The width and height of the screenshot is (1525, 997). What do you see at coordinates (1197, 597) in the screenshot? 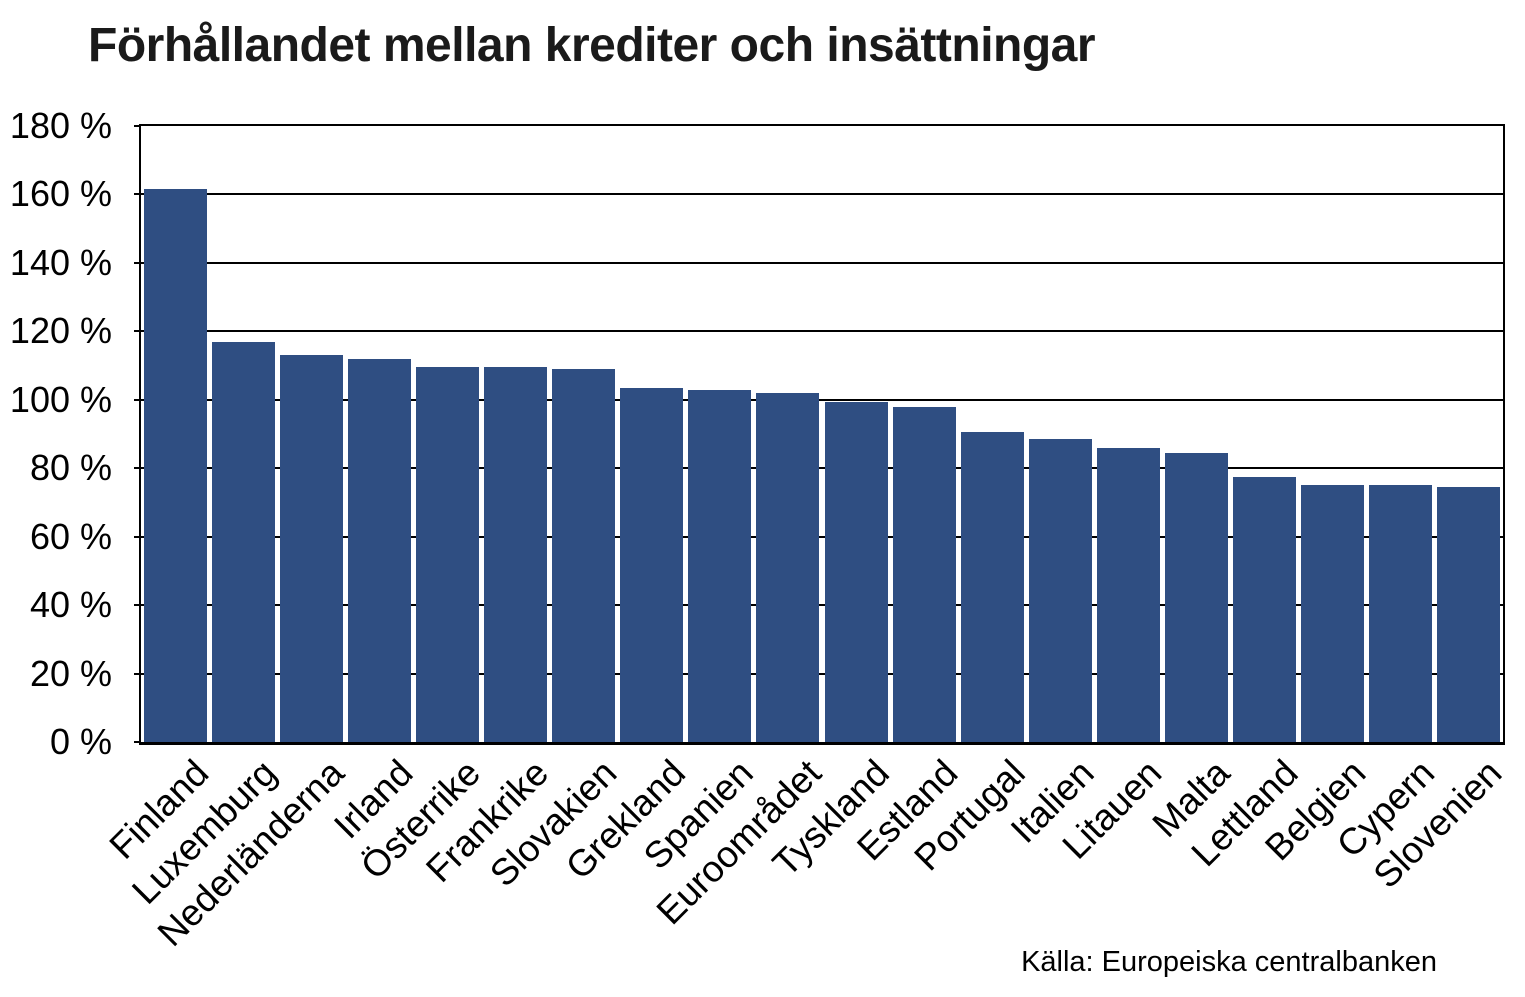
I see `bar-malta` at bounding box center [1197, 597].